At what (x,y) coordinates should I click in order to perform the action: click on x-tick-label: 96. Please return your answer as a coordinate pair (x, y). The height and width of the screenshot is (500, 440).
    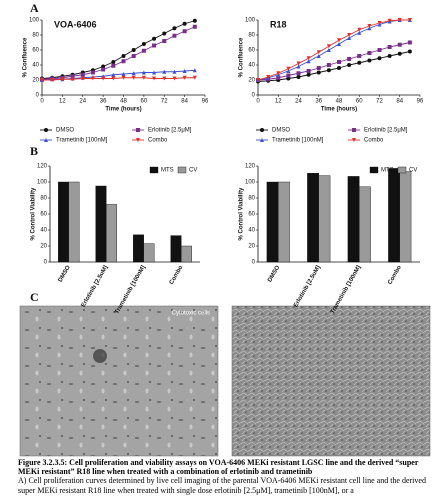
    Looking at the image, I should click on (205, 102).